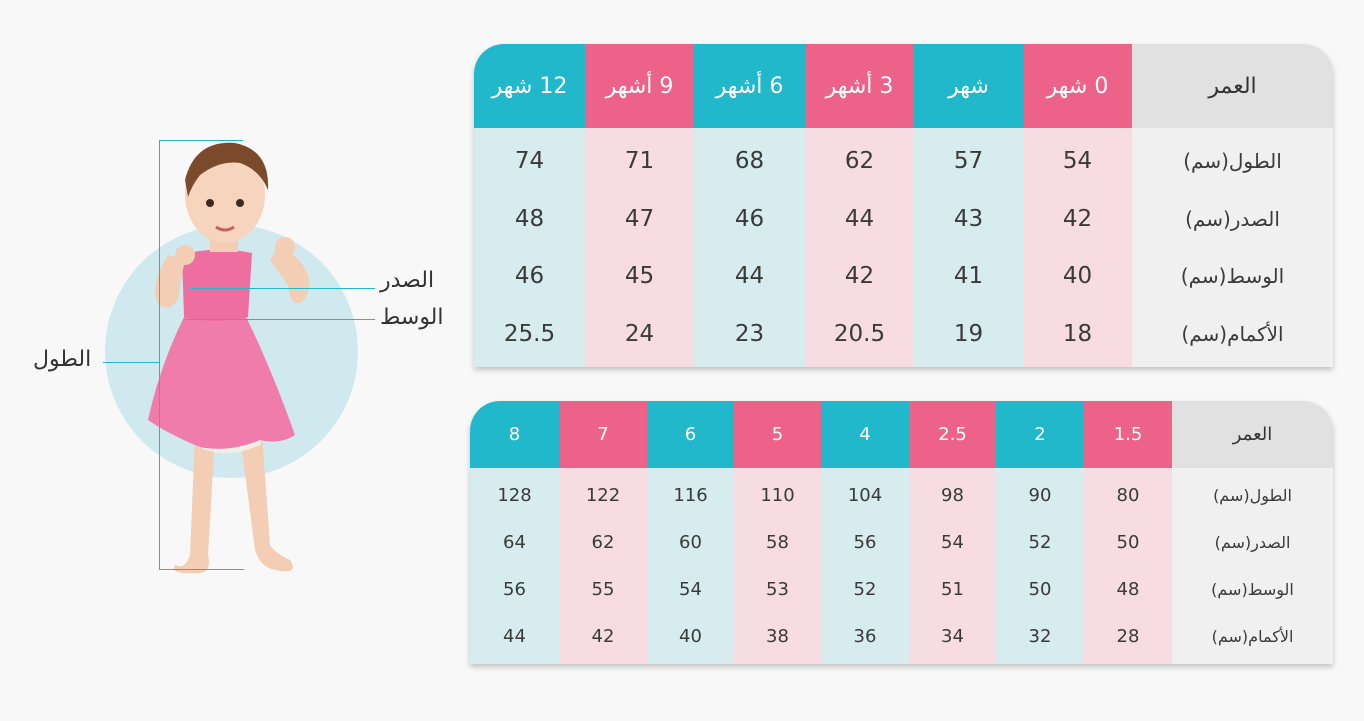 The width and height of the screenshot is (1364, 721). What do you see at coordinates (529, 86) in the screenshot?
I see `age-cell: 12 شهر` at bounding box center [529, 86].